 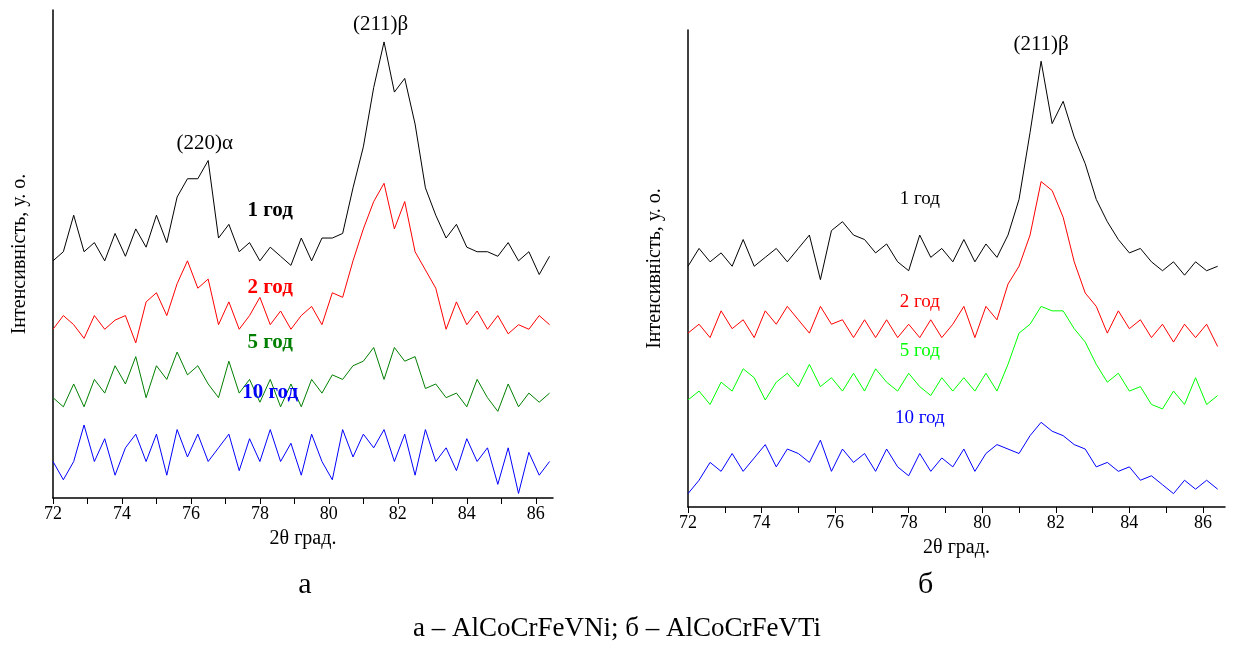 I want to click on text: б, so click(x=925, y=582).